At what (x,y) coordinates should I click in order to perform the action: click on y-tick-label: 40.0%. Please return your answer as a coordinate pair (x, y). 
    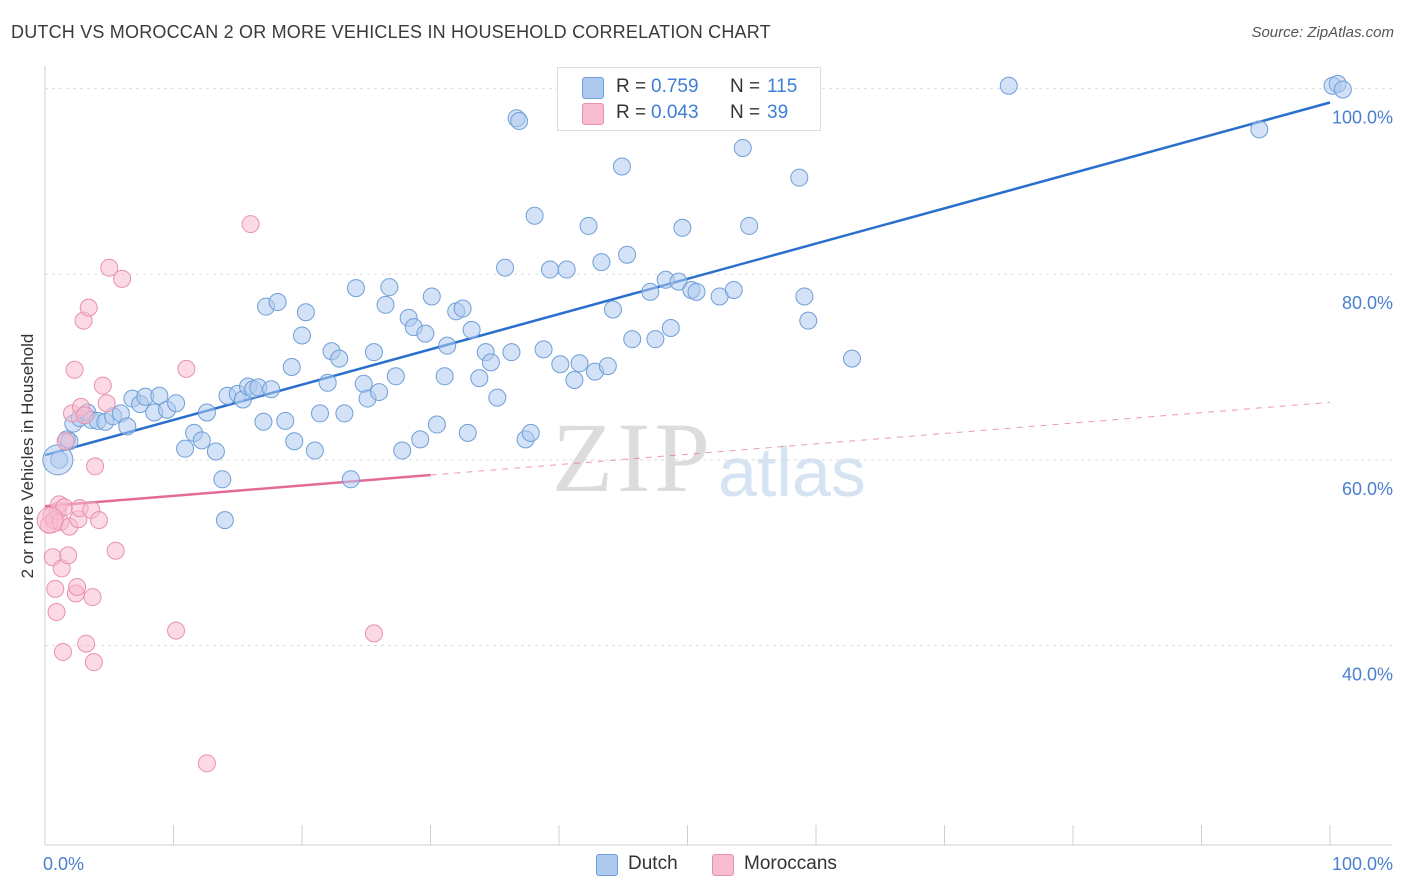
    Looking at the image, I should click on (1367, 674).